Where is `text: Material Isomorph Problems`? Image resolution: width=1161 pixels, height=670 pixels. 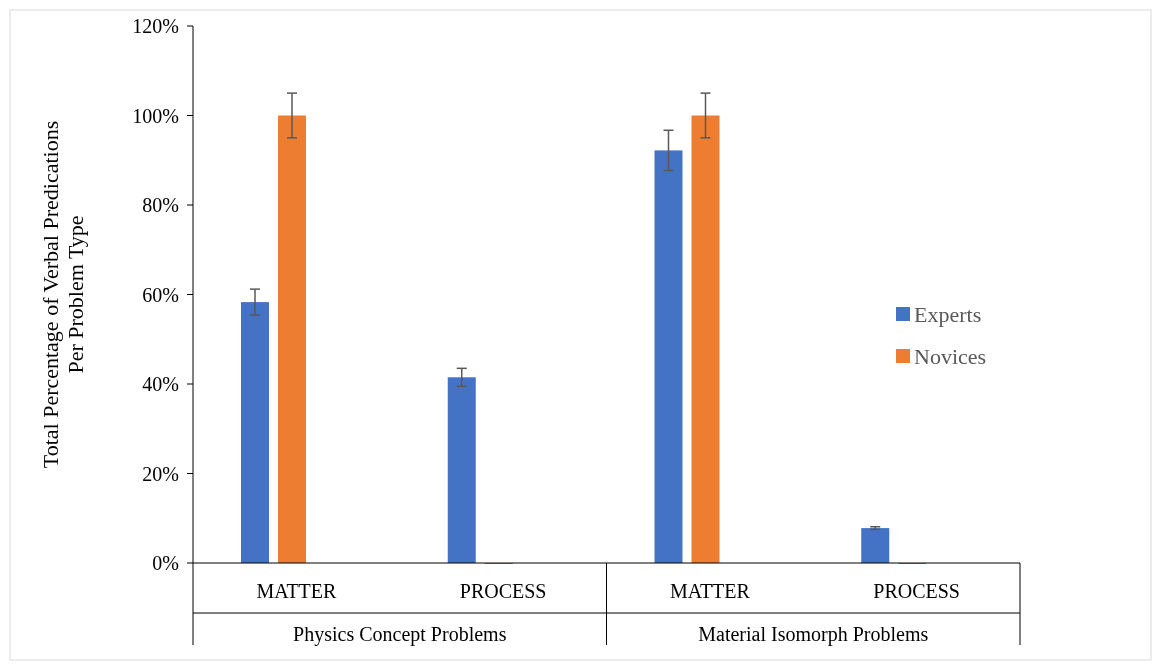
text: Material Isomorph Problems is located at coordinates (813, 634).